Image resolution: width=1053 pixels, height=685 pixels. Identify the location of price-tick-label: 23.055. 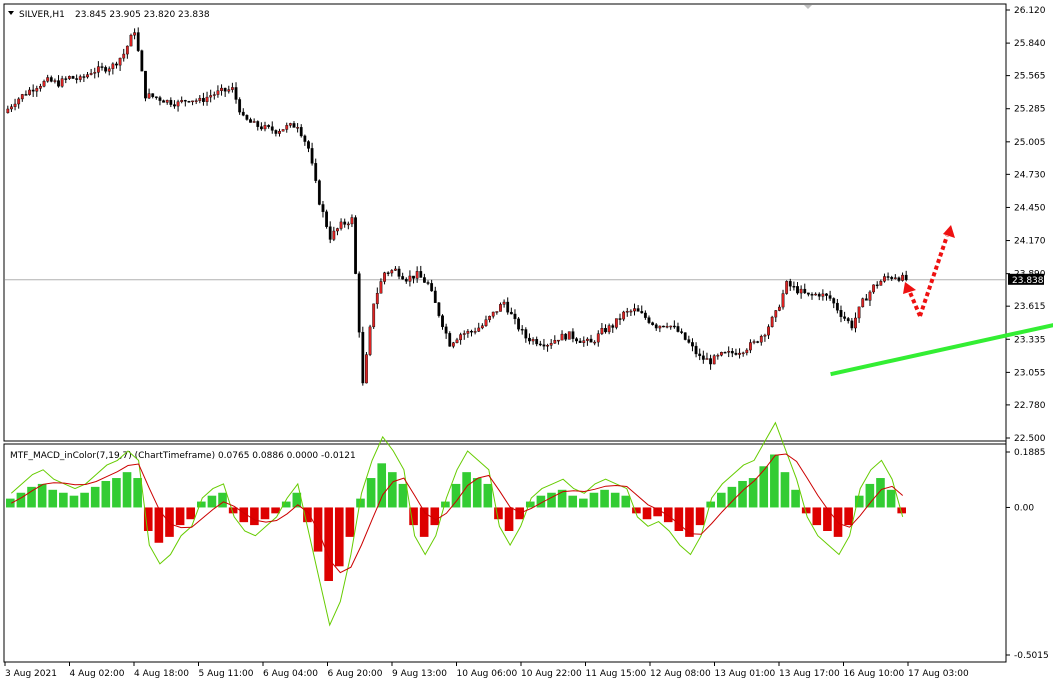
(1030, 373).